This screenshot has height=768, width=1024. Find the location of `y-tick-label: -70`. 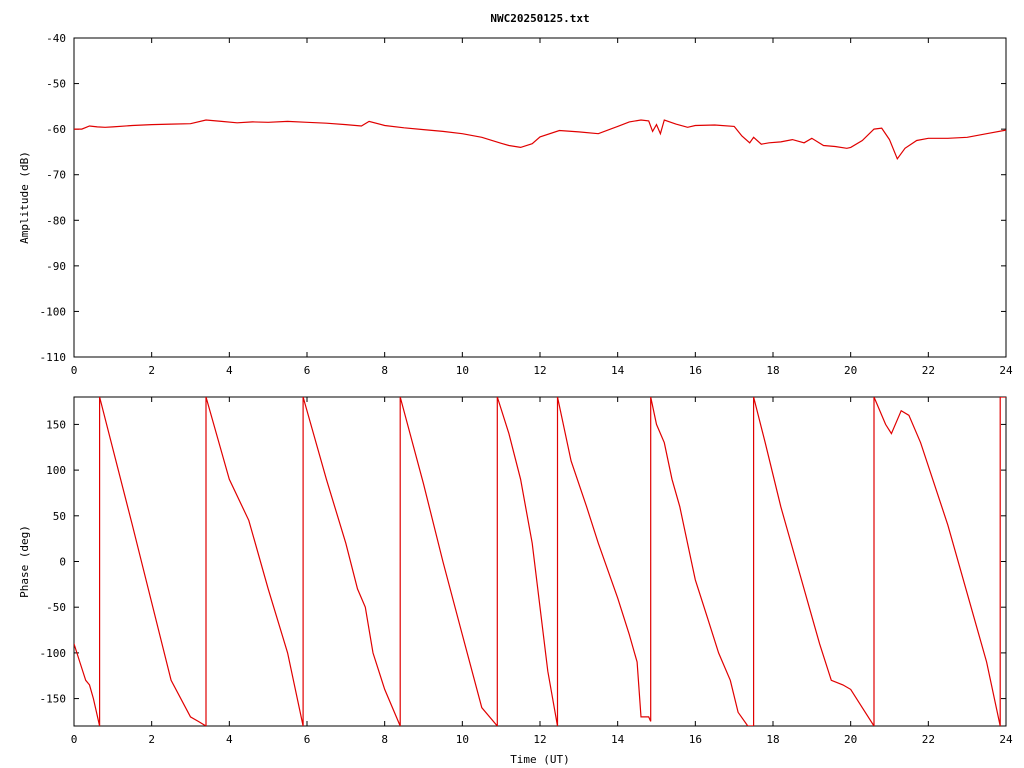

y-tick-label: -70 is located at coordinates (56, 175).